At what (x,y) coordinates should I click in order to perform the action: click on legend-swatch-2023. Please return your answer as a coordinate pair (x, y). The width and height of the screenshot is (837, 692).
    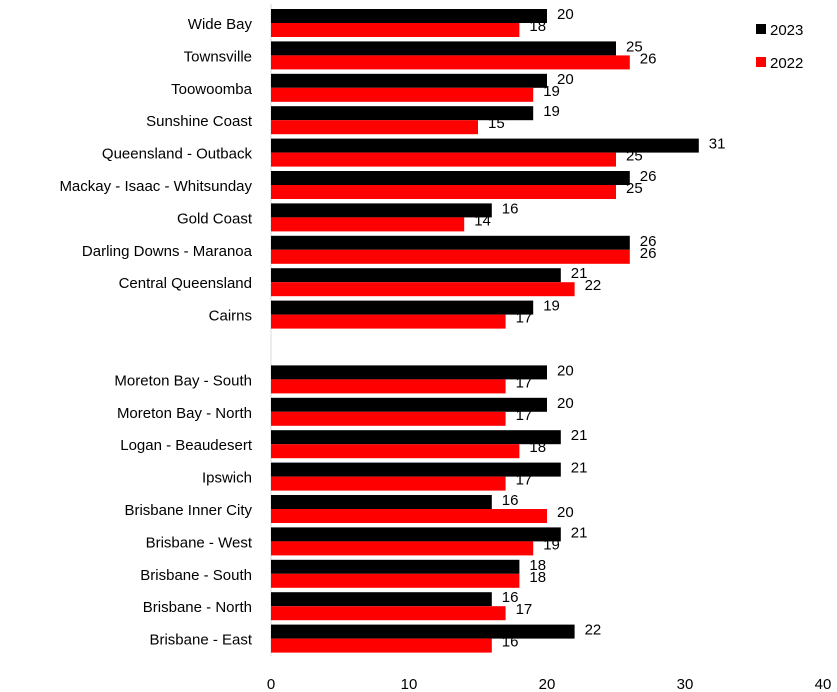
    Looking at the image, I should click on (761, 29).